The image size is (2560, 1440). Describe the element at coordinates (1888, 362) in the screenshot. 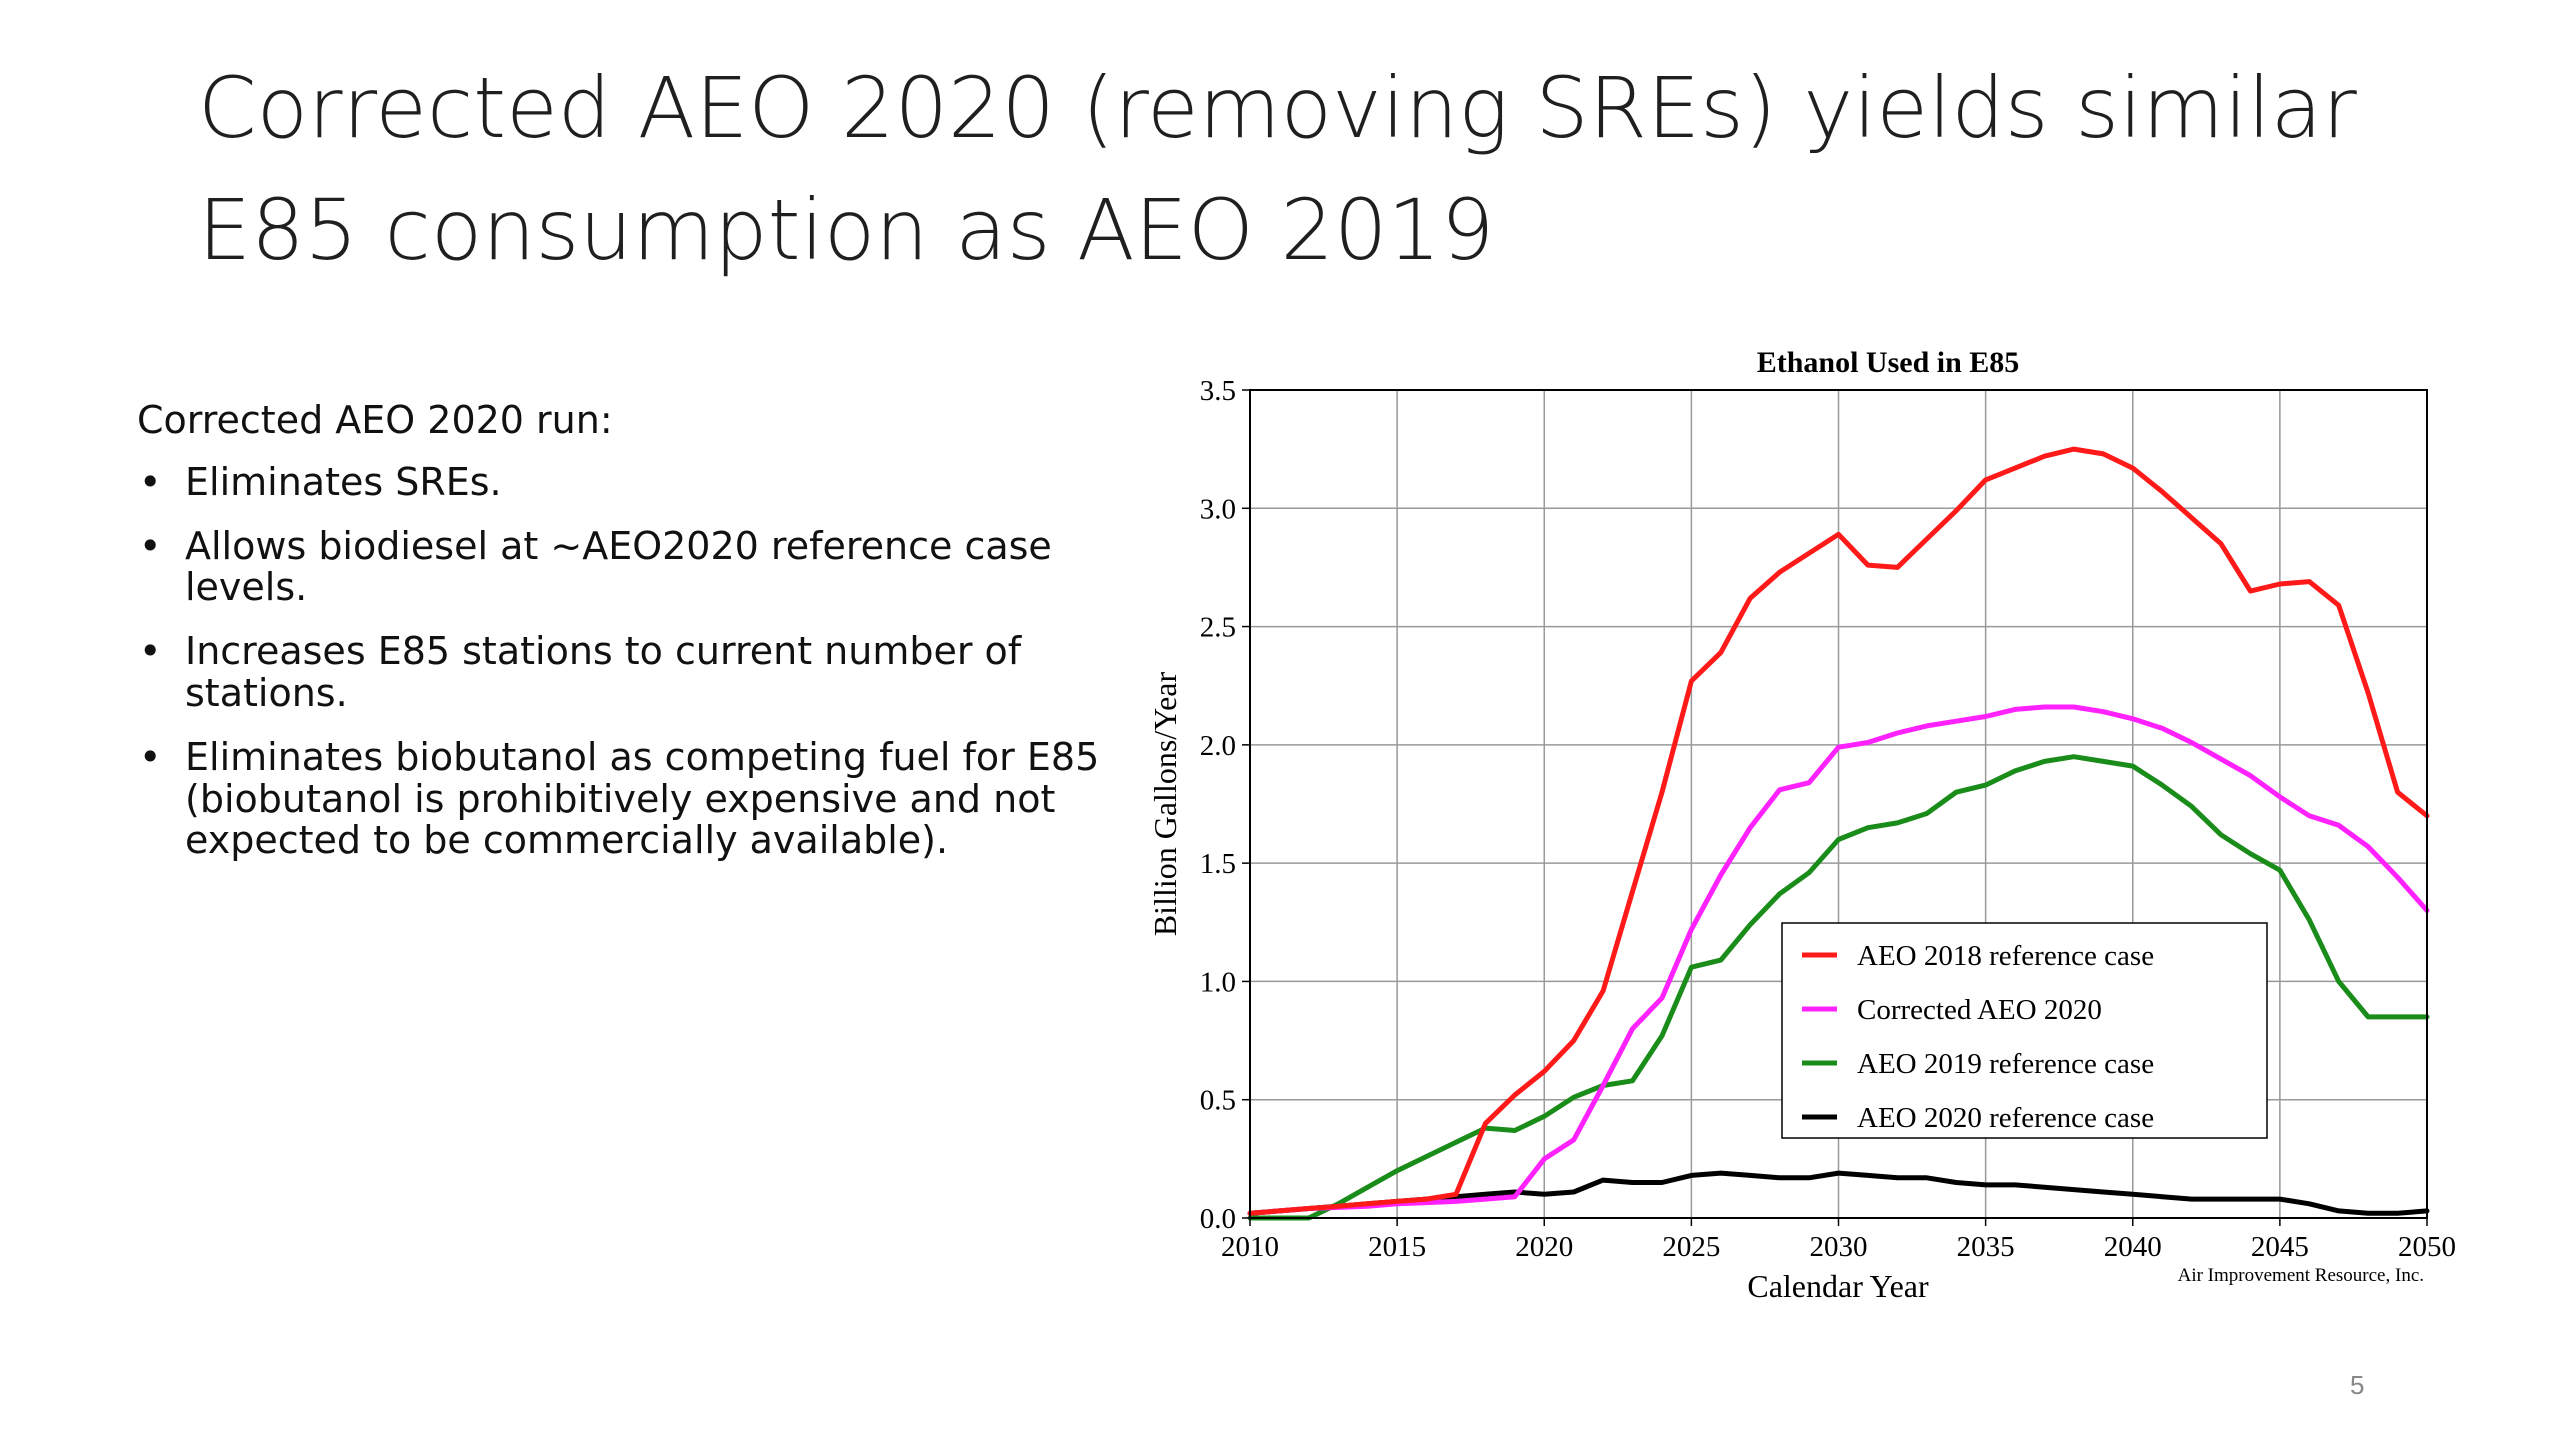

I see `chart-title: Ethanol Used in E85` at that location.